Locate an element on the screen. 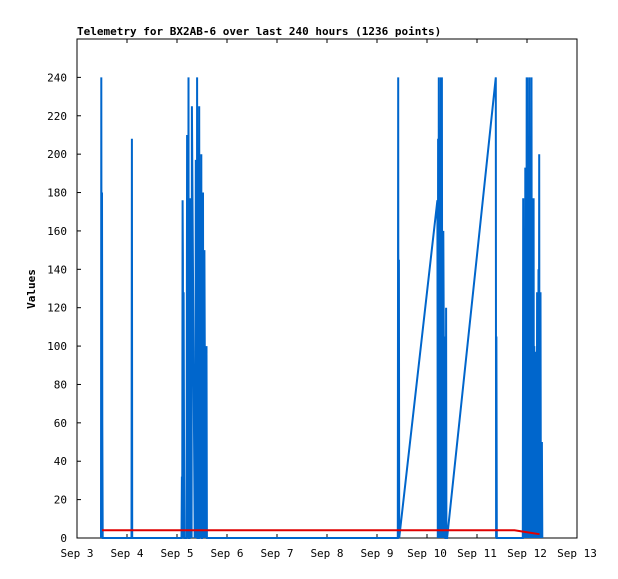 The width and height of the screenshot is (618, 579). x-tick-label: Sep 8 is located at coordinates (326, 553).